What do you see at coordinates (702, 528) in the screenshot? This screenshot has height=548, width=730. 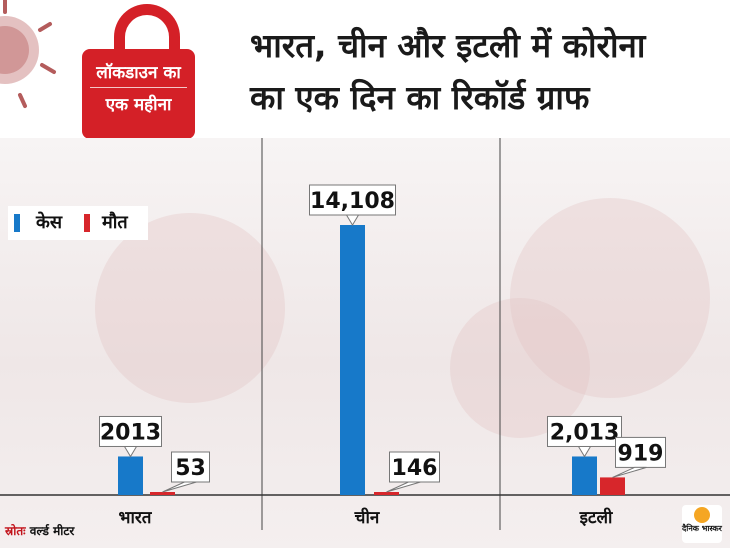 I see `logo-text: दैनिक भास्कर` at bounding box center [702, 528].